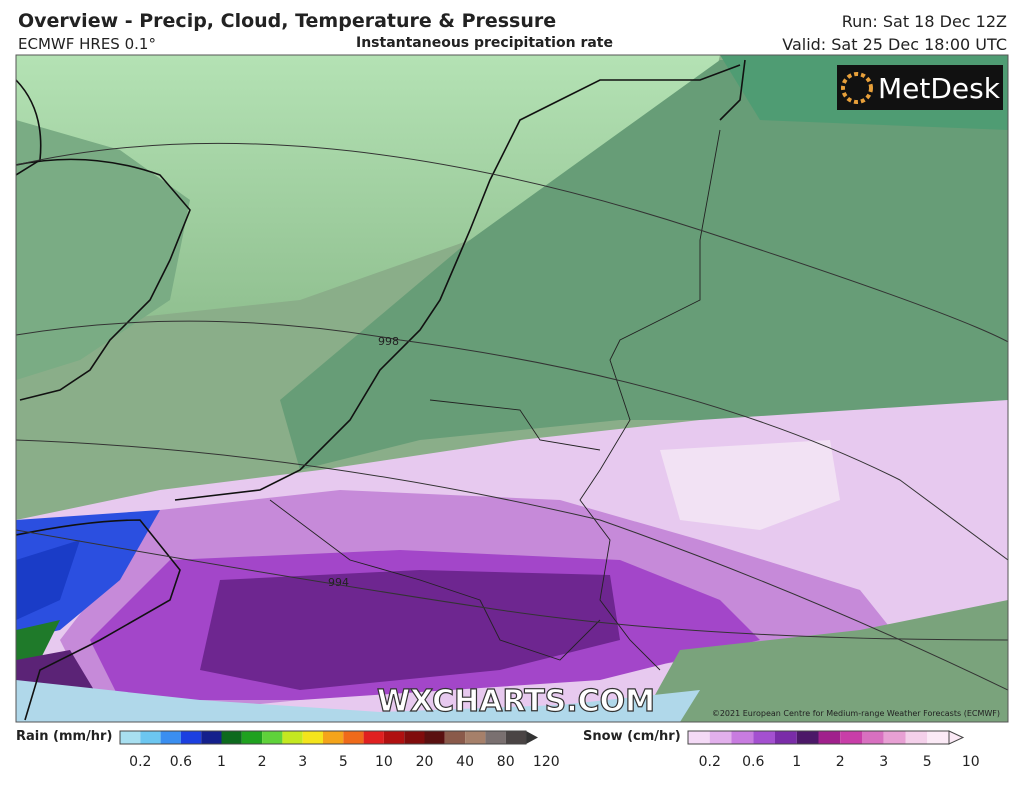 This screenshot has width=1024, height=785. What do you see at coordinates (221, 762) in the screenshot?
I see `rain-tick-label: 1` at bounding box center [221, 762].